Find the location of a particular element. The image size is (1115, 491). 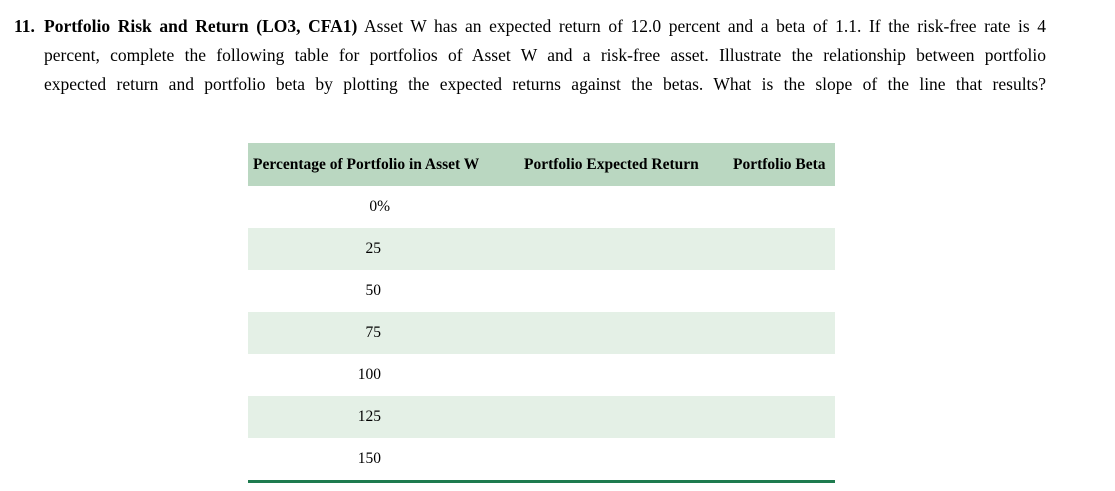

header-percentage-of-portfolio: Percentage of Portfolio in Asset W is located at coordinates (366, 164).